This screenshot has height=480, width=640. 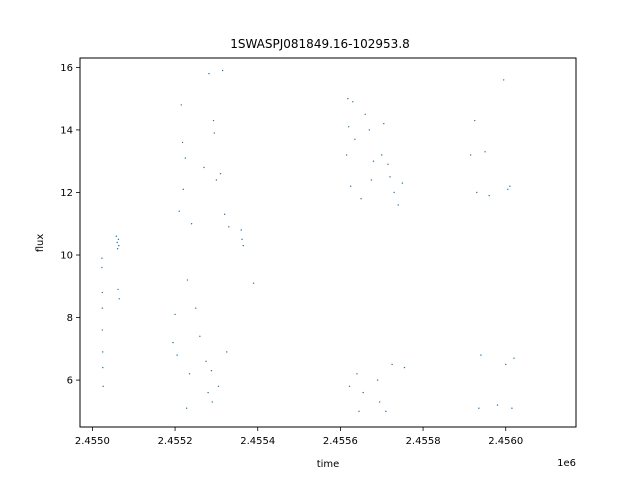 I want to click on x-tick-label: 2.4556, so click(x=340, y=441).